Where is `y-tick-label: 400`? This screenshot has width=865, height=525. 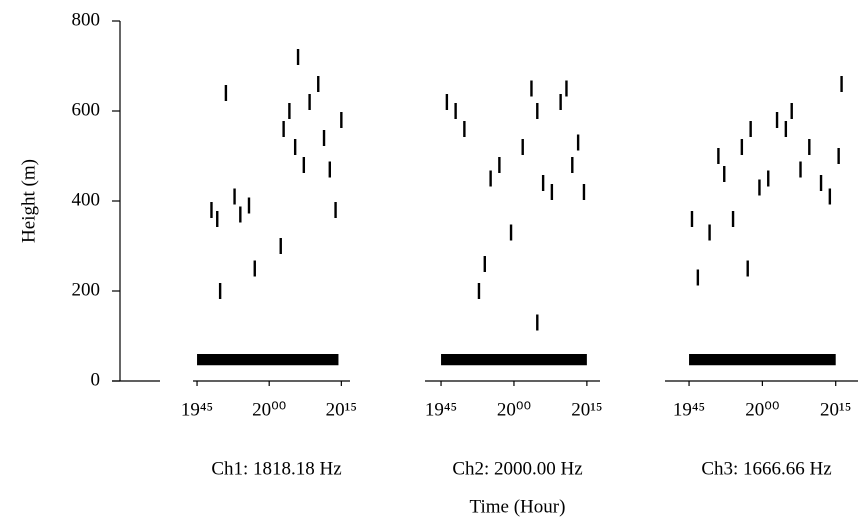
y-tick-label: 400 is located at coordinates (86, 199).